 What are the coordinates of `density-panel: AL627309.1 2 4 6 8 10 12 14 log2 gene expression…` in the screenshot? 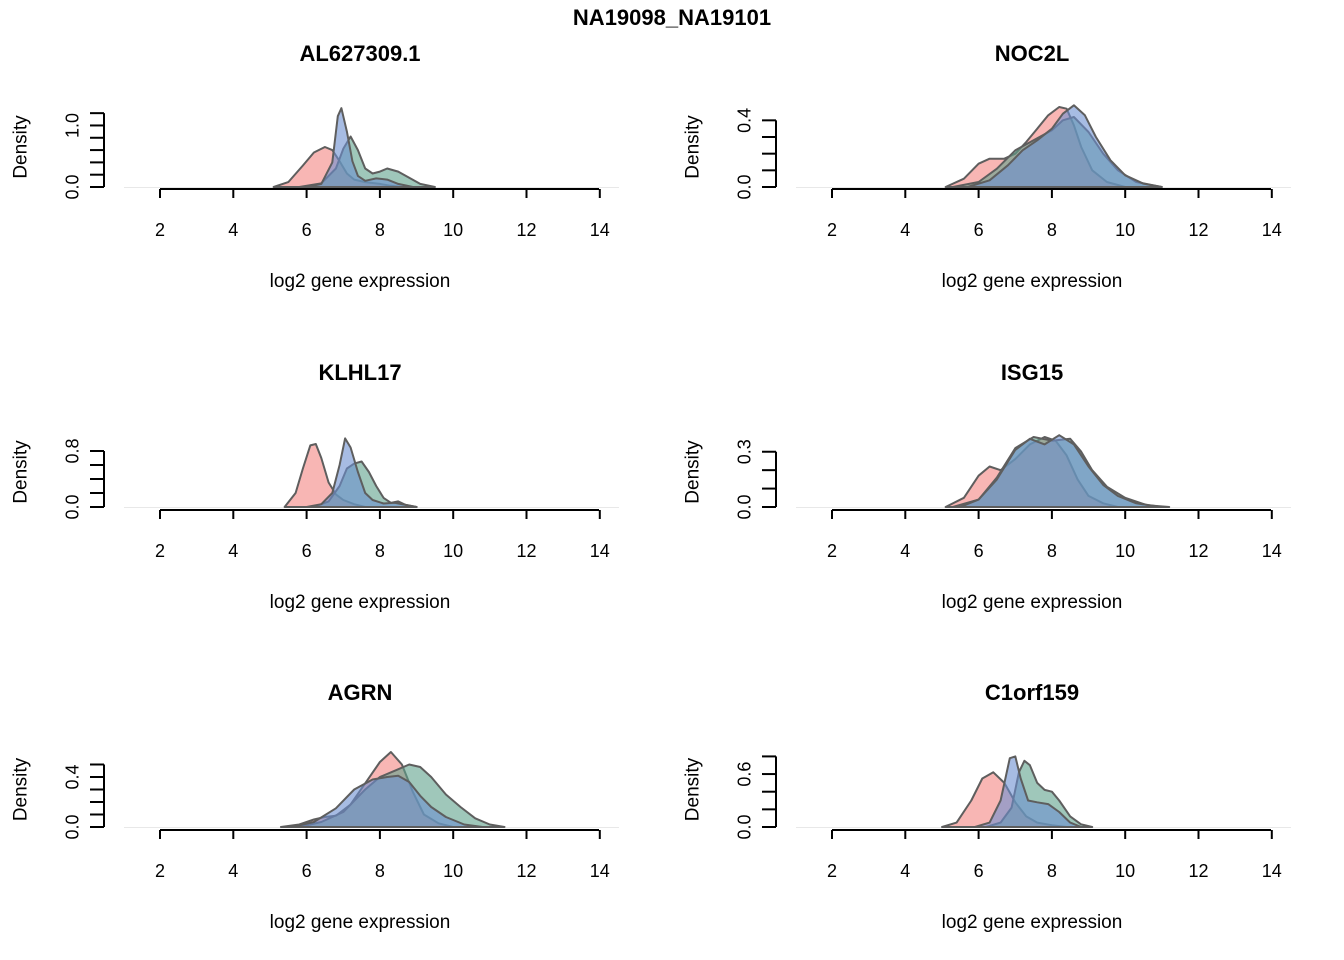 It's located at (315, 166).